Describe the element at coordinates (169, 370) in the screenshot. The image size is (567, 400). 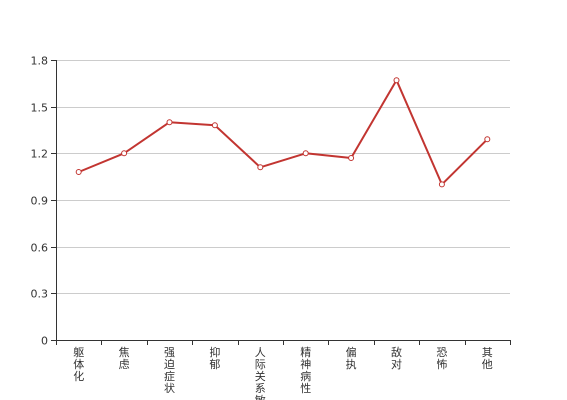
I see `x-tick-label: 强迫症状` at that location.